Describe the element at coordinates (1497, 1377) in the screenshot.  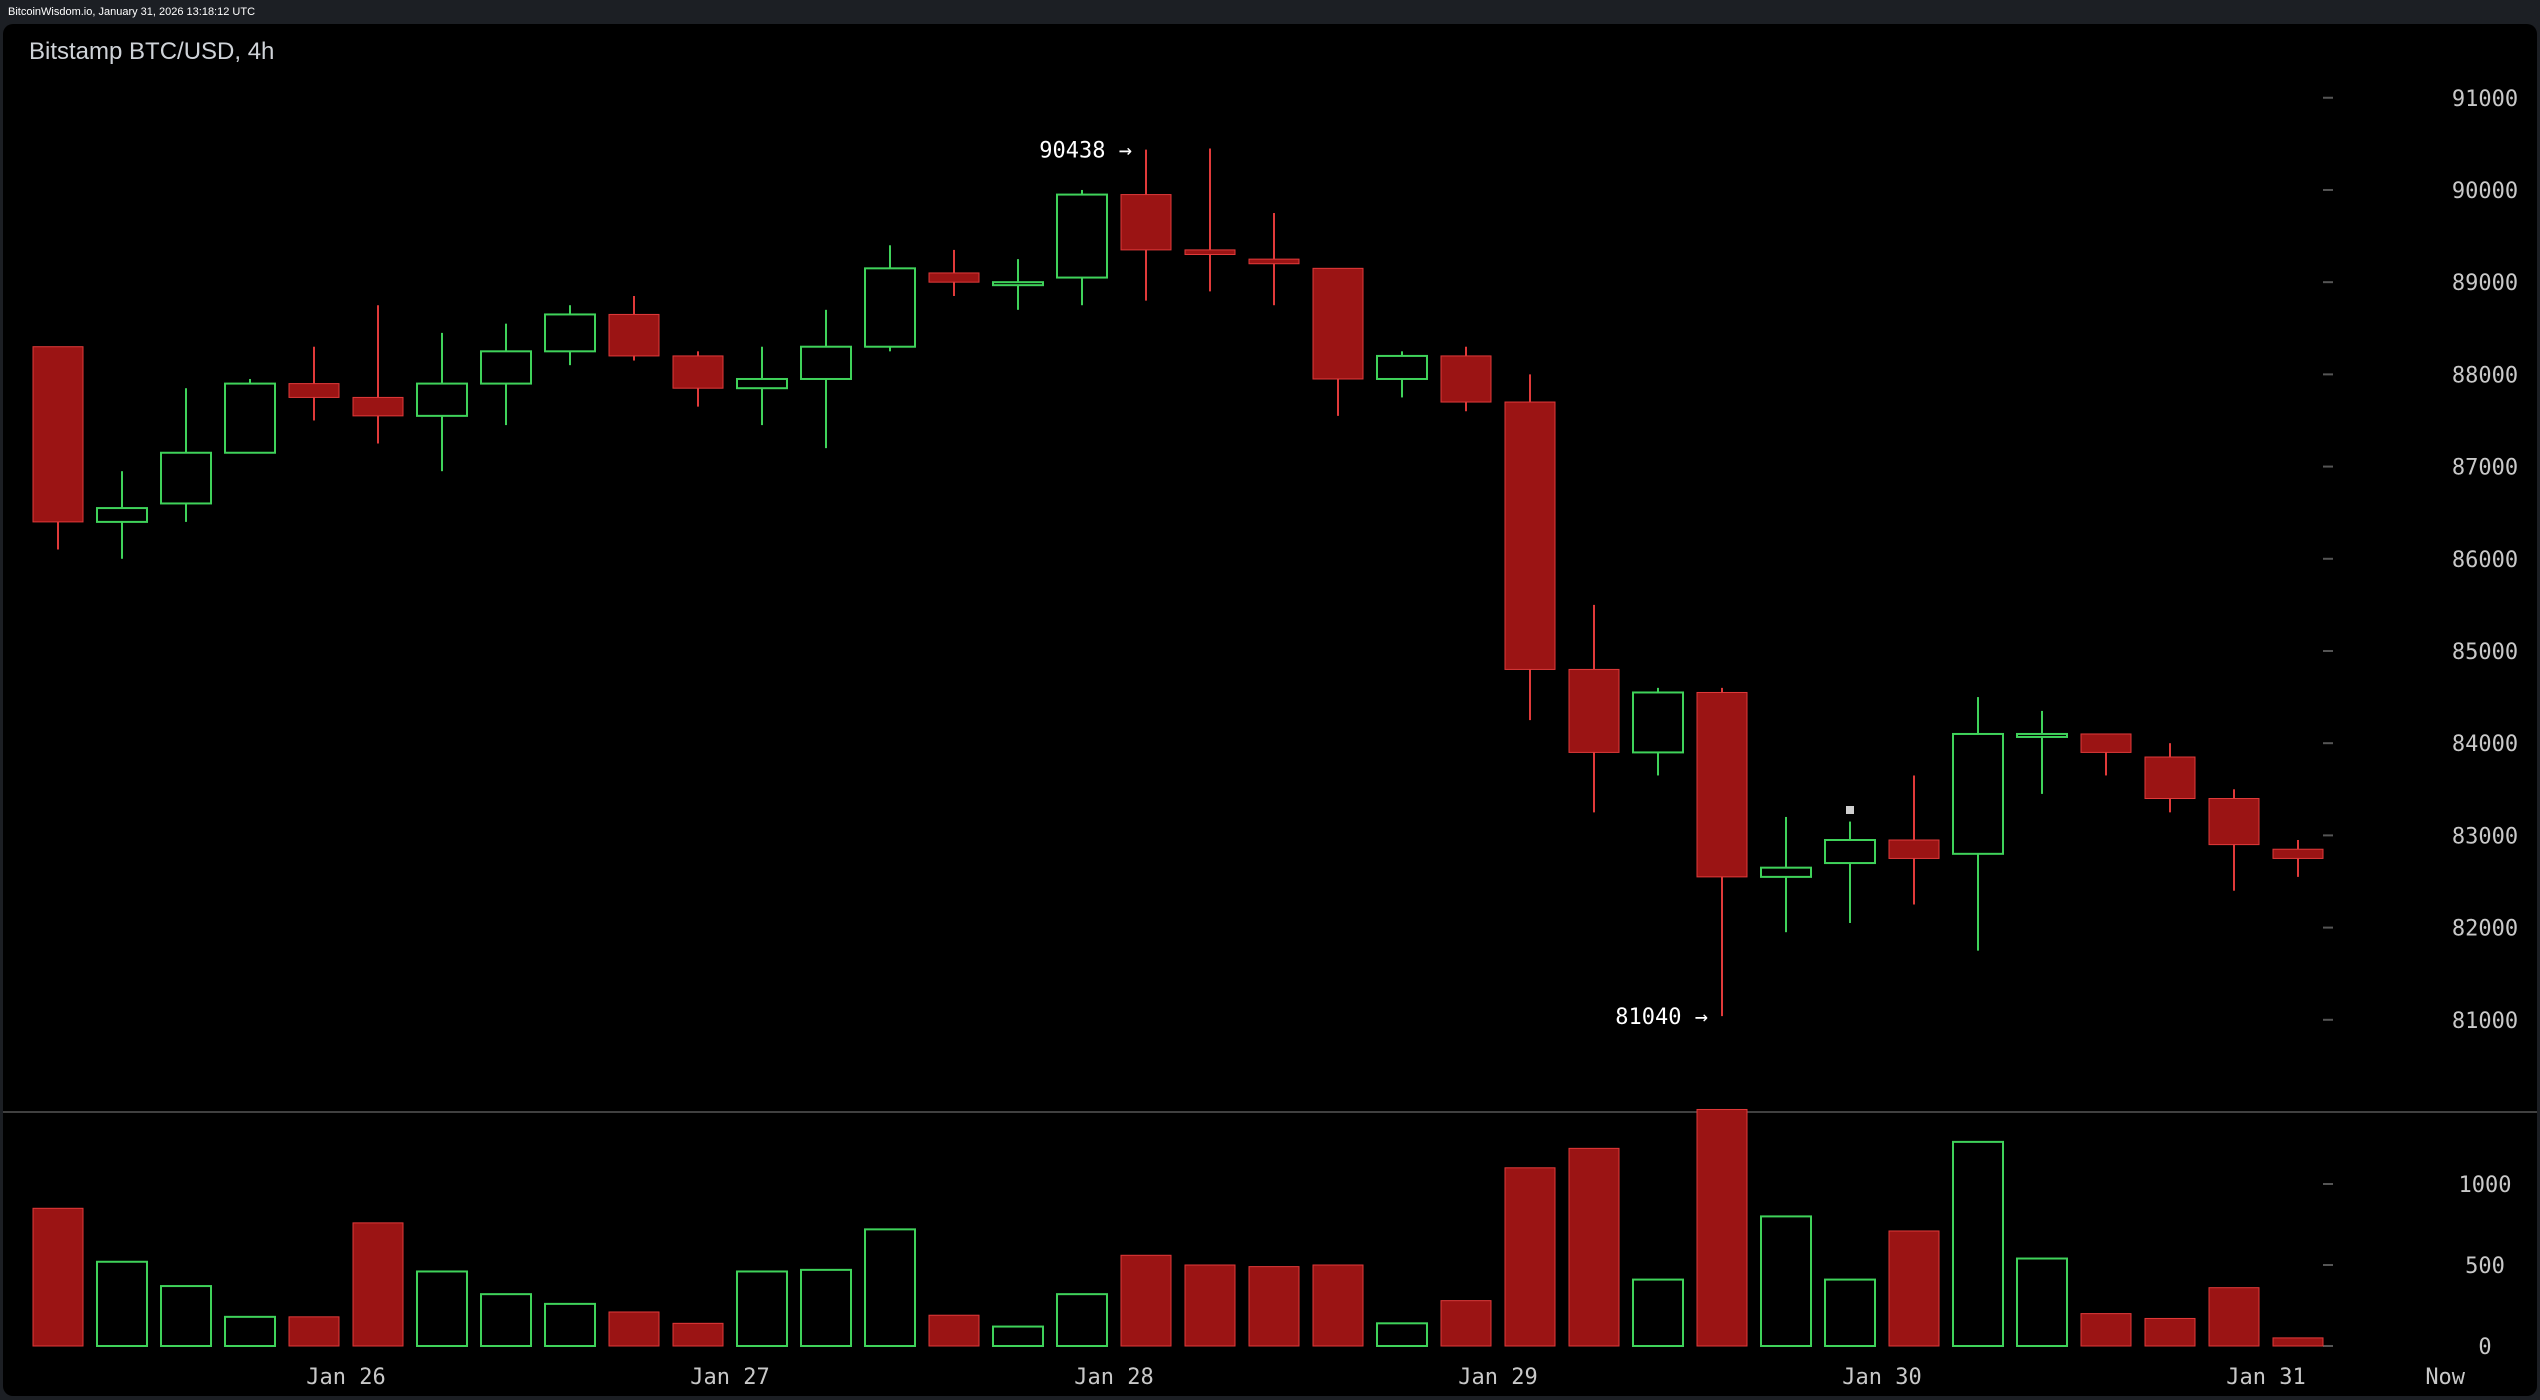
I see `time-tick-label: Jan 29` at that location.